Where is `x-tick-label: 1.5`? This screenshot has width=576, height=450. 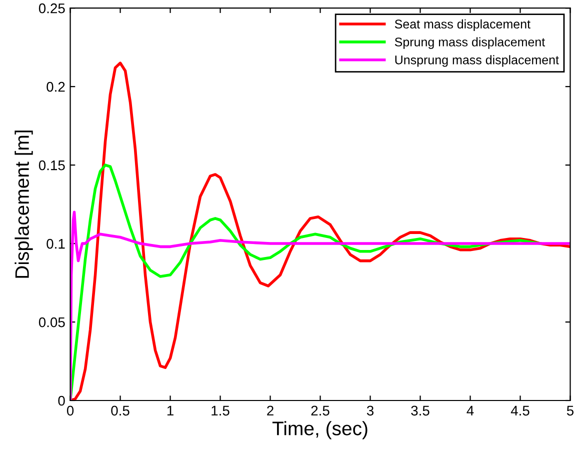 x-tick-label: 1.5 is located at coordinates (221, 411).